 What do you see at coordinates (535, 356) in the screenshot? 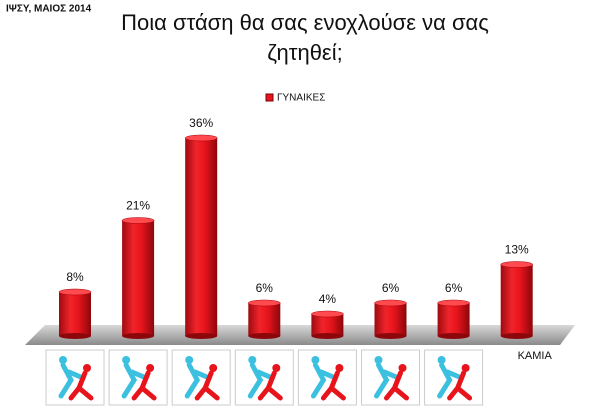
I see `x-tick-label: ΚΑΜΙΑ` at bounding box center [535, 356].